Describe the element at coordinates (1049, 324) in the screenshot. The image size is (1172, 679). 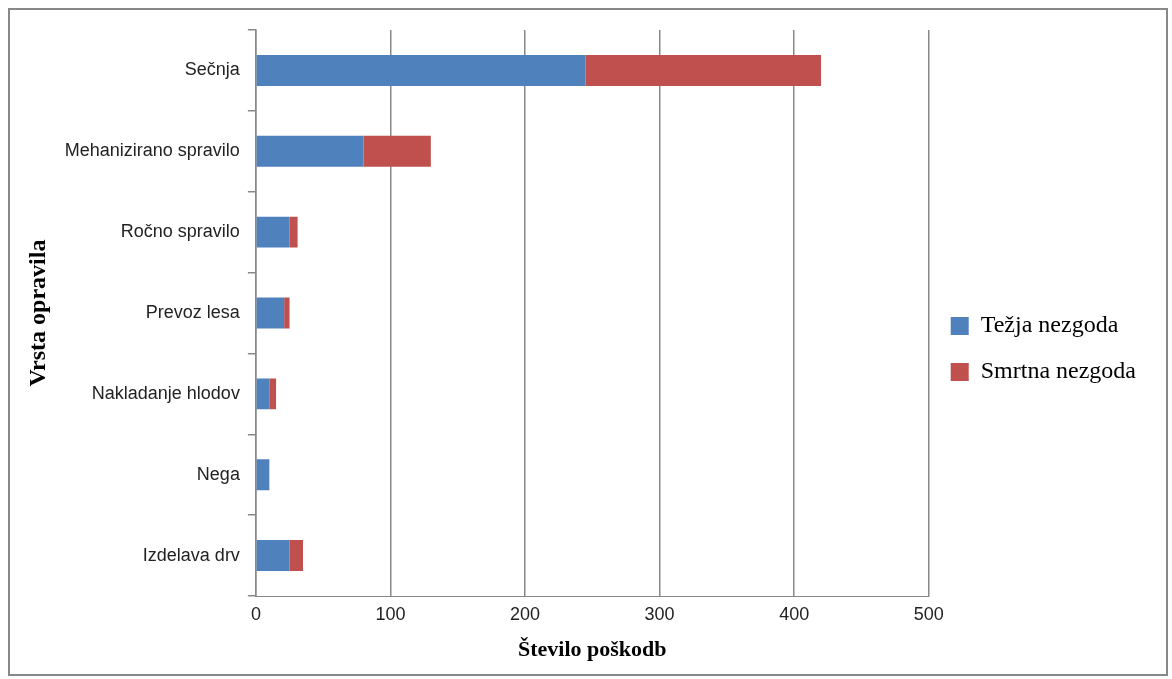
I see `legend-label: Težja nezgoda` at that location.